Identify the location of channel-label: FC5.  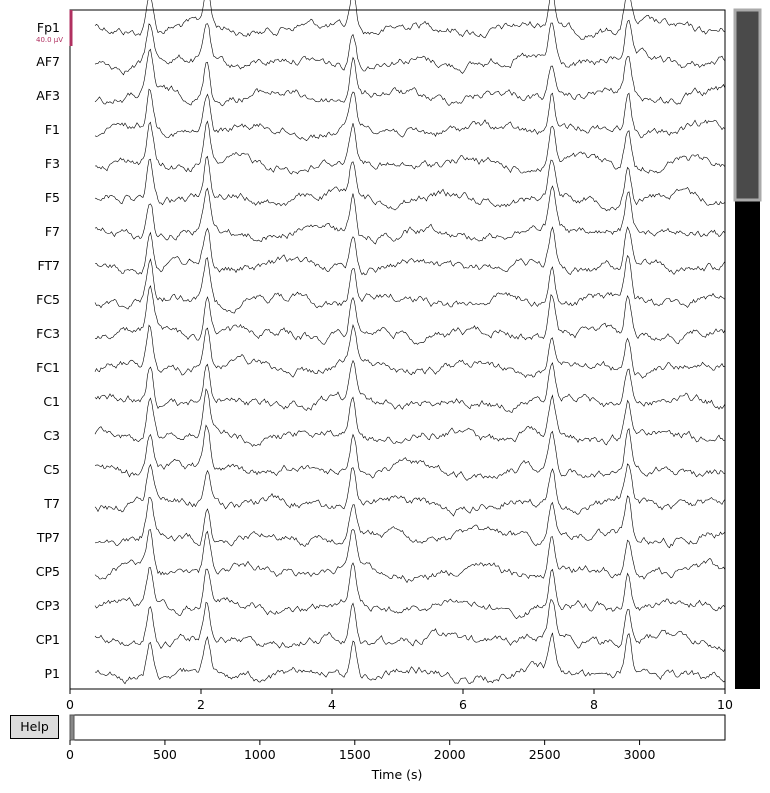
(48, 299).